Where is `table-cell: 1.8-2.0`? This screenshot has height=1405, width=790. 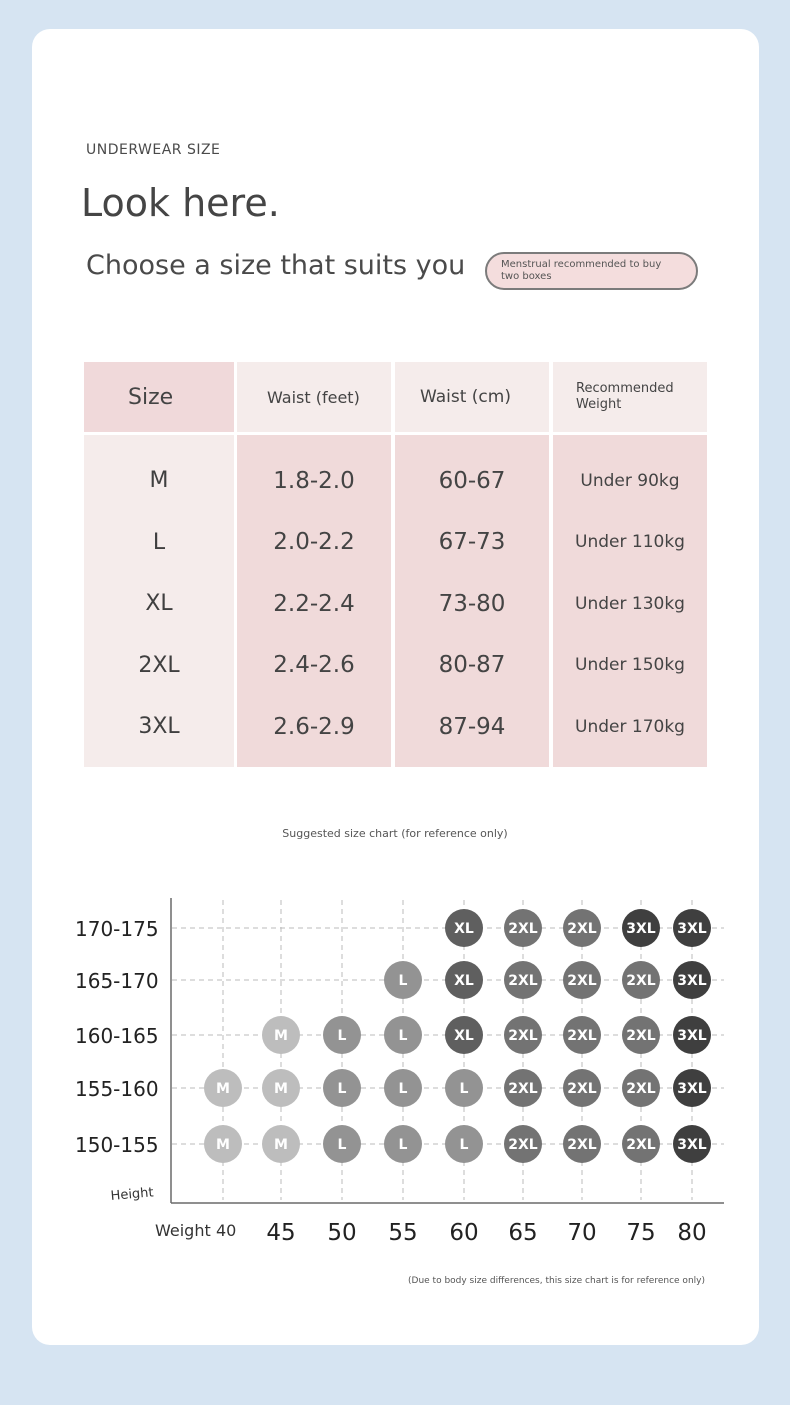 table-cell: 1.8-2.0 is located at coordinates (314, 480).